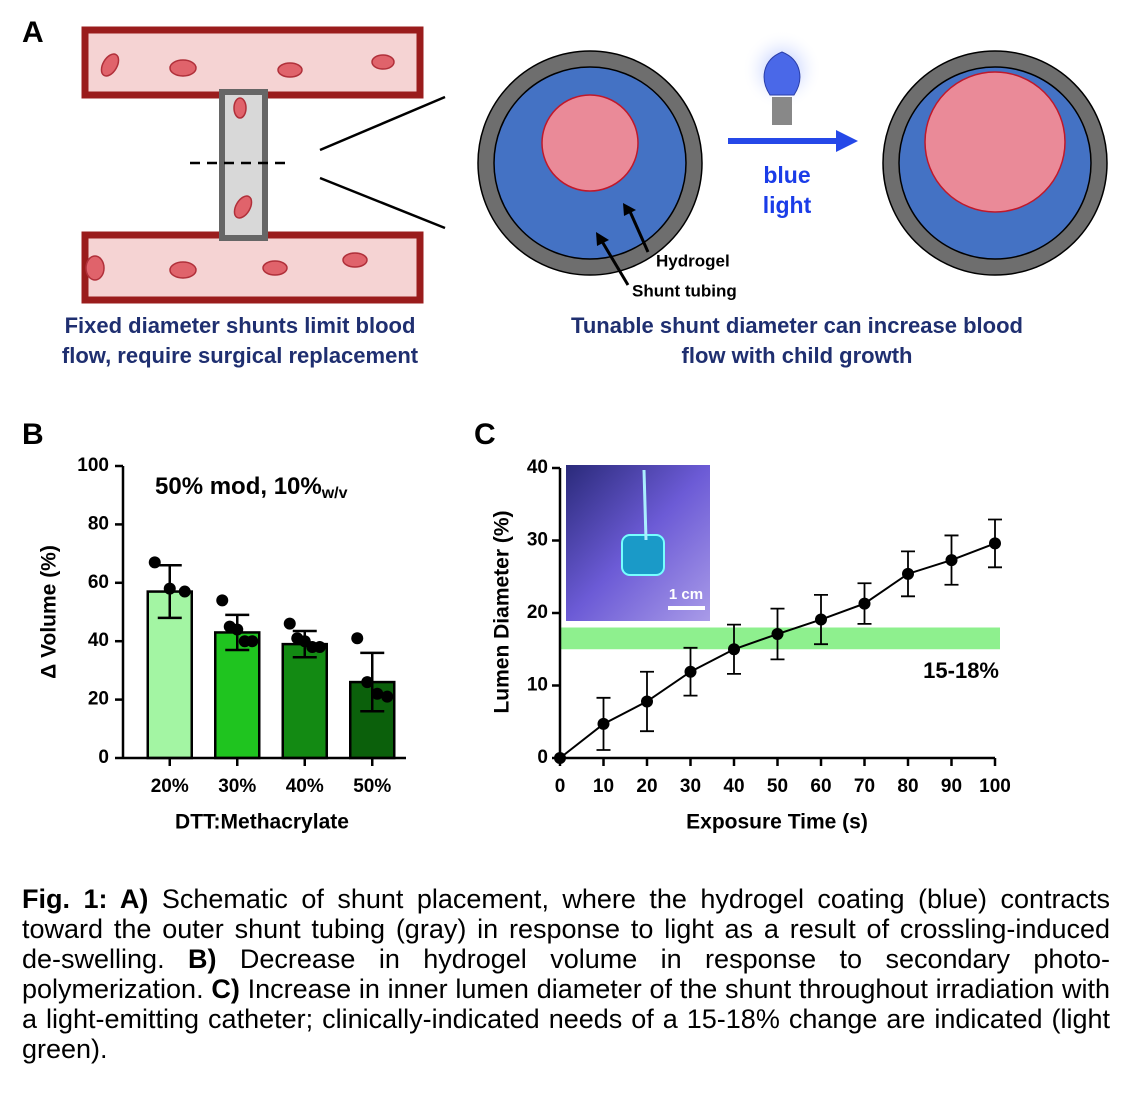 The width and height of the screenshot is (1134, 1116). Describe the element at coordinates (49, 612) in the screenshot. I see `y-axis-label: Δ Volume (%)` at that location.